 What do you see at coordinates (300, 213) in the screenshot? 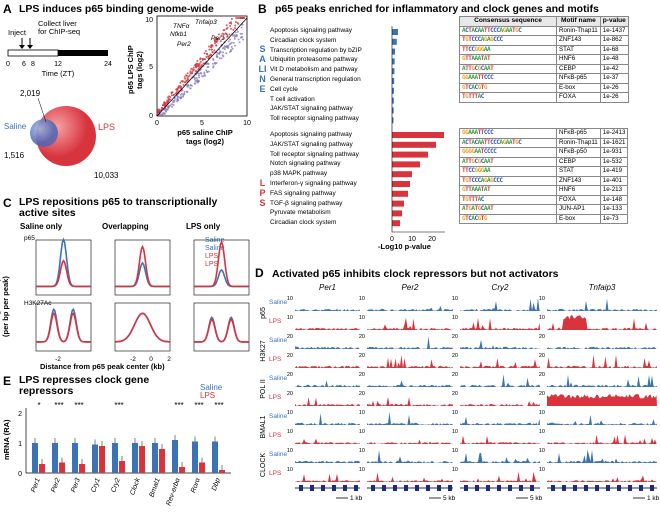
I see `lps-pathway: Pyruvate metabolism` at bounding box center [300, 213].